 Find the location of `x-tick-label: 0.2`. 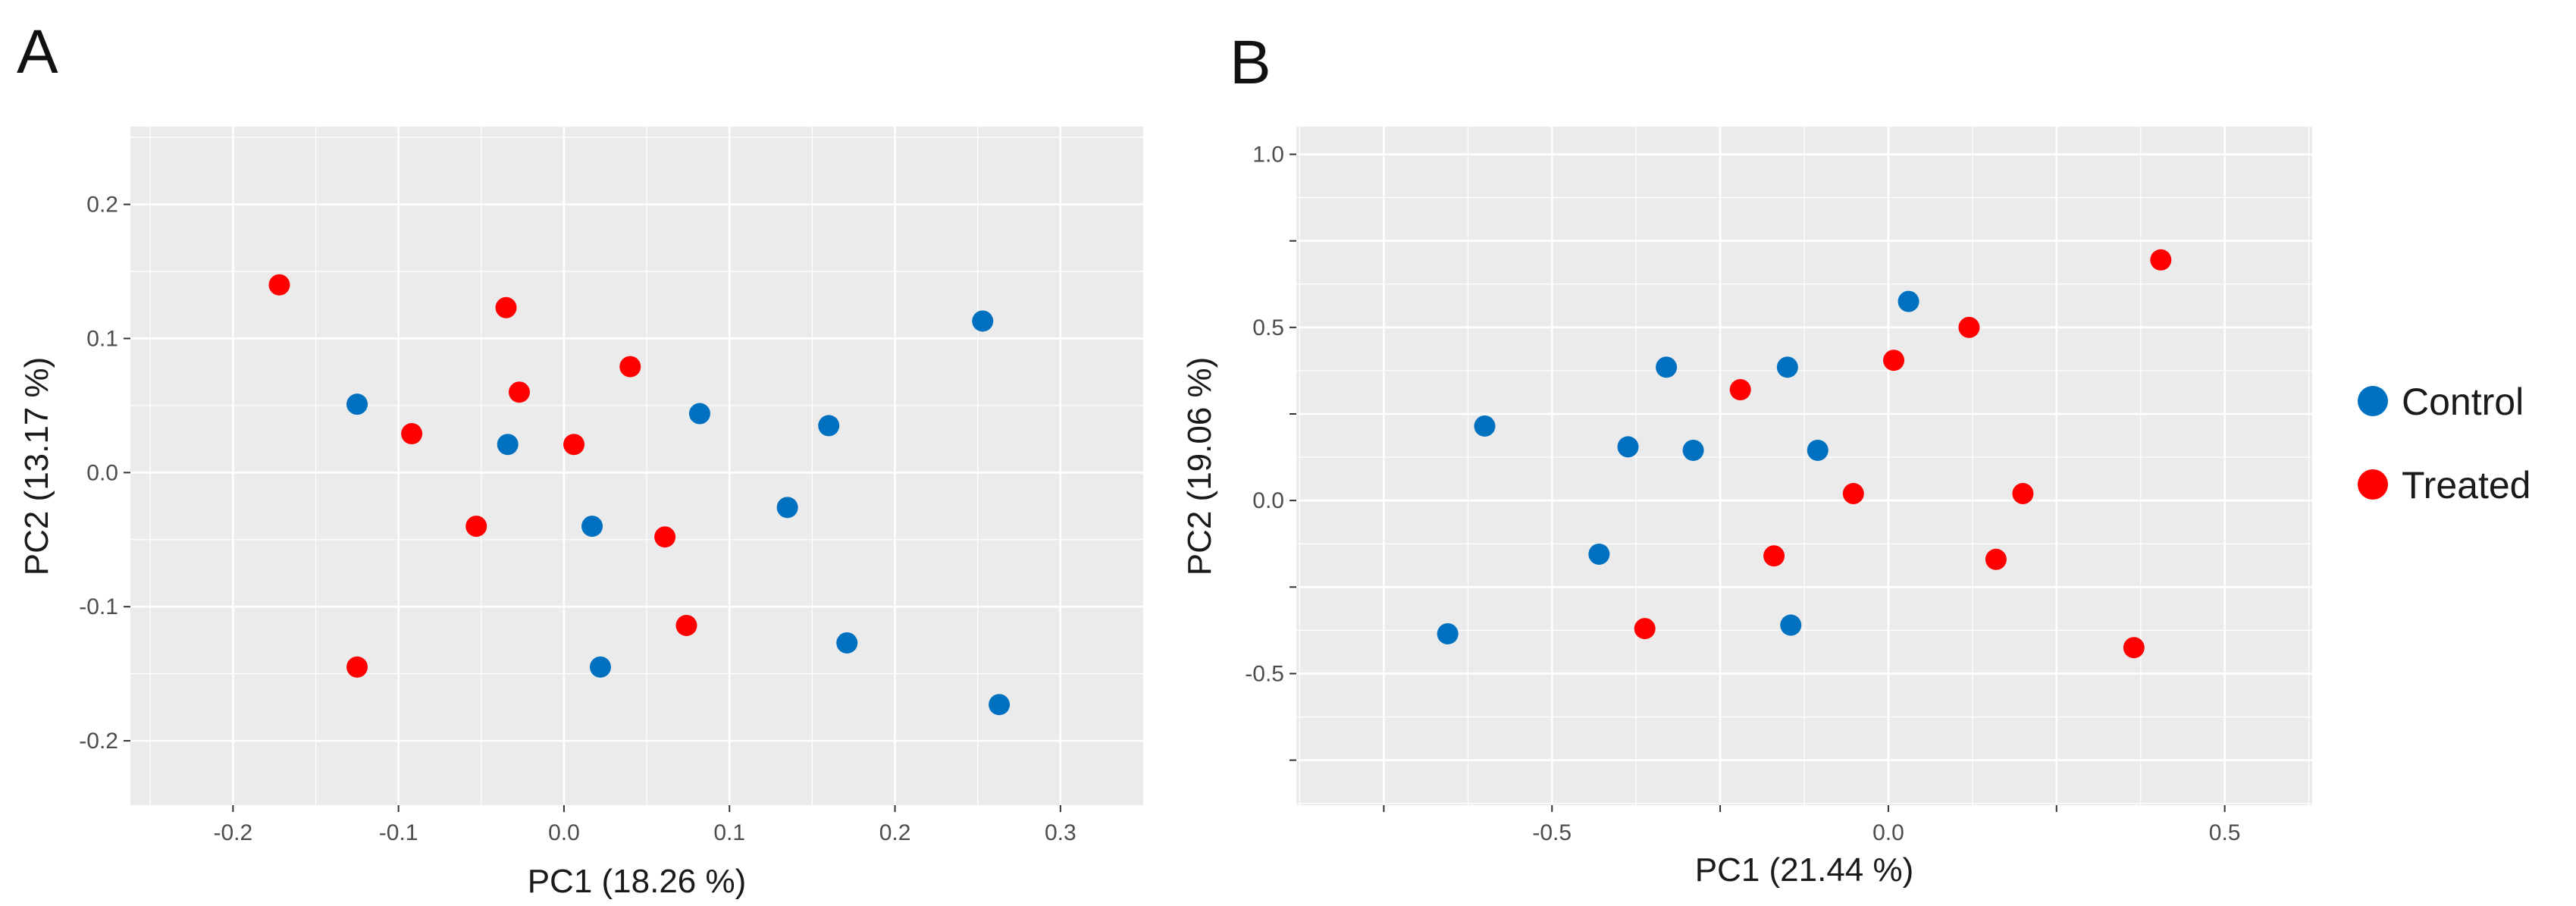

x-tick-label: 0.2 is located at coordinates (895, 833).